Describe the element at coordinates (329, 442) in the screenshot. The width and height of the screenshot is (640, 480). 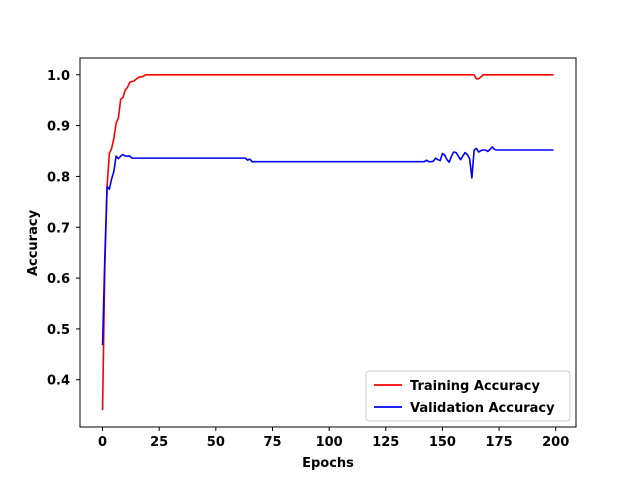
I see `x-tick-label: 100` at that location.